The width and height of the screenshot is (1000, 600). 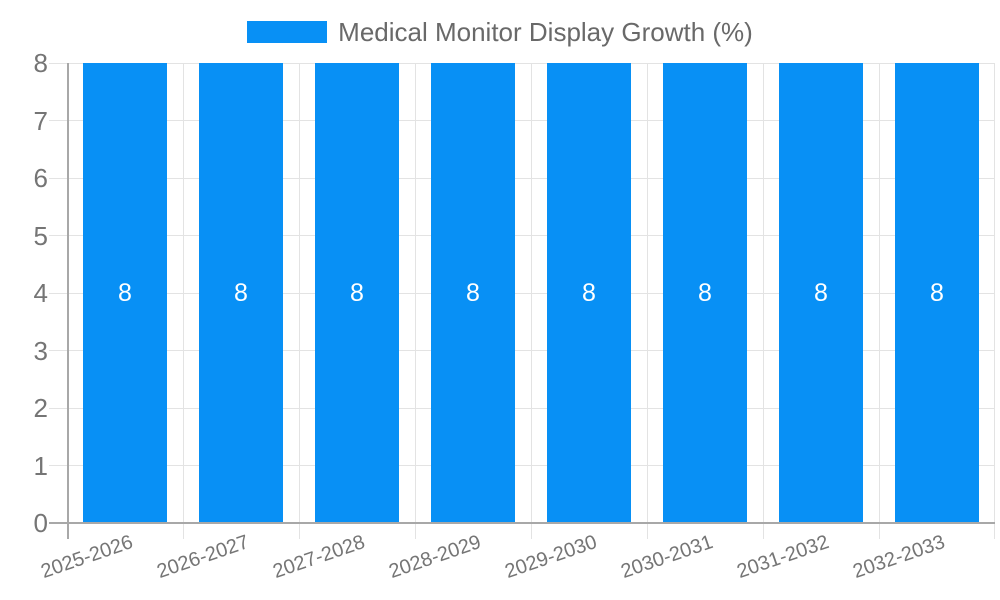 I want to click on x-tick-label: 2027-2028, so click(x=319, y=557).